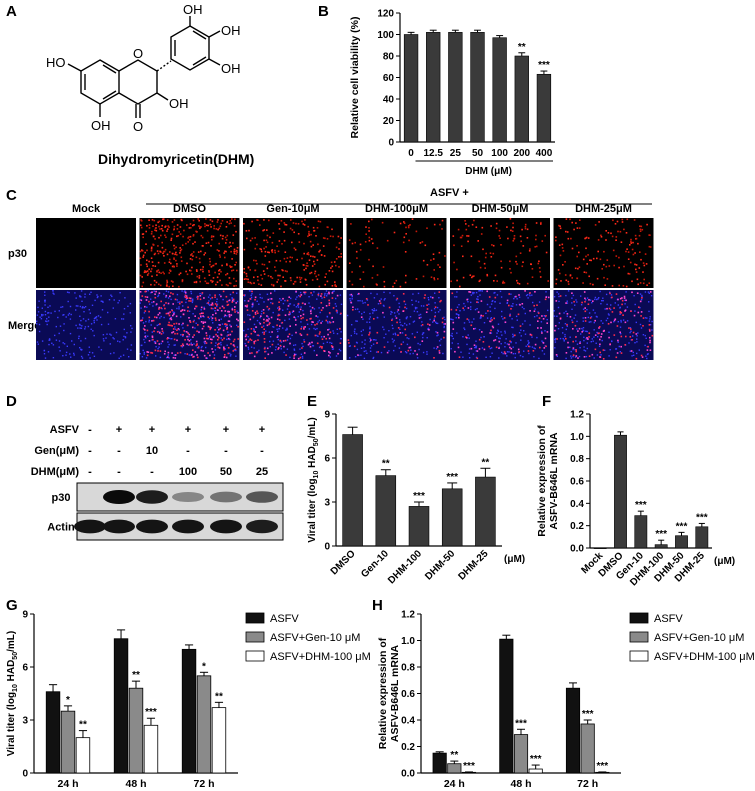 This screenshot has height=791, width=755. I want to click on micro-col-label: DMSO, so click(189, 209).